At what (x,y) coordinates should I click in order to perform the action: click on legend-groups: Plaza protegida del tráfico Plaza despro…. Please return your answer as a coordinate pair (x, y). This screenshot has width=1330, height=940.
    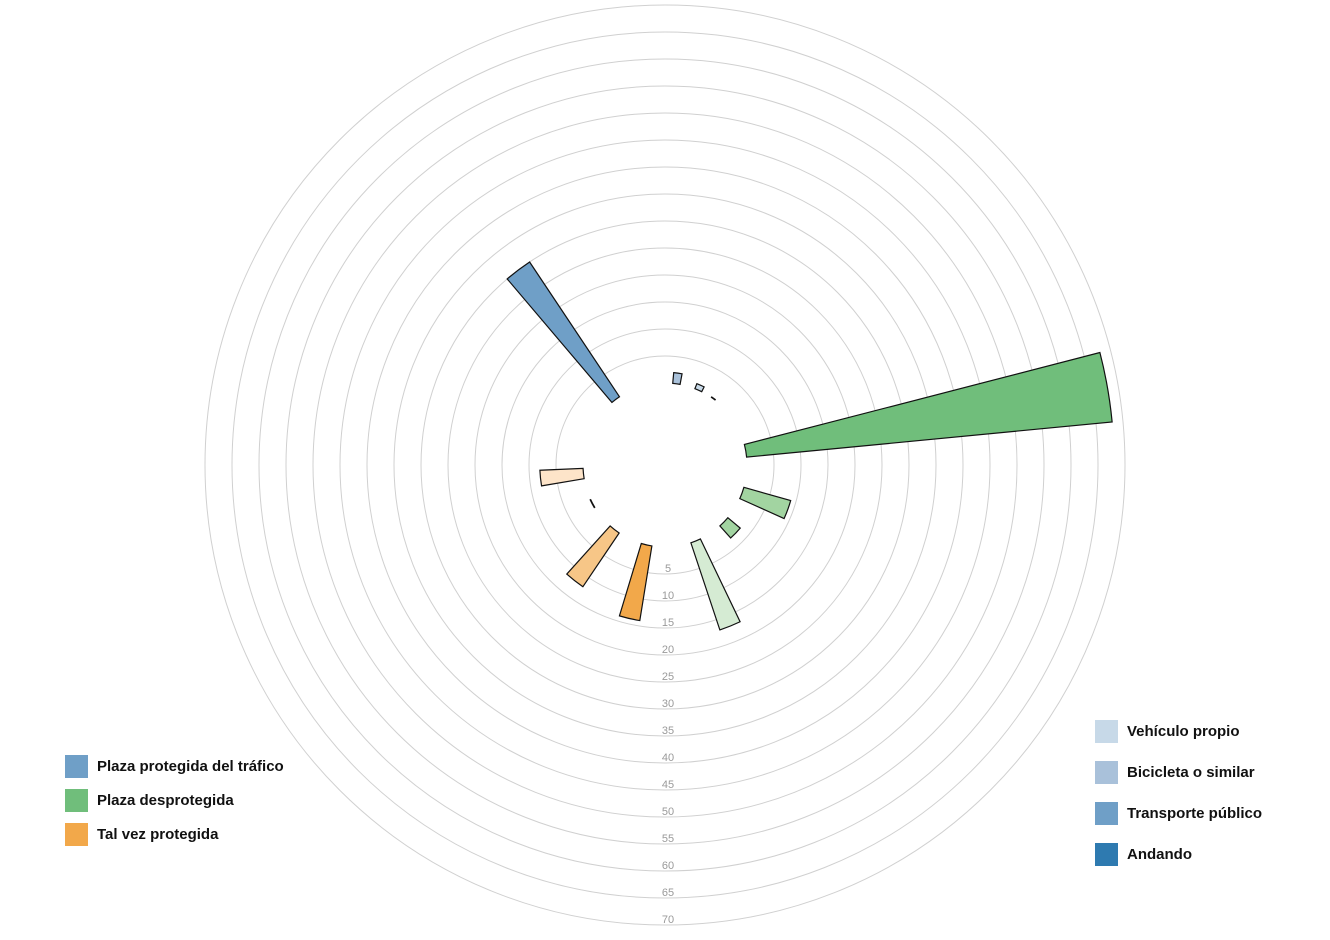
    Looking at the image, I should click on (174, 805).